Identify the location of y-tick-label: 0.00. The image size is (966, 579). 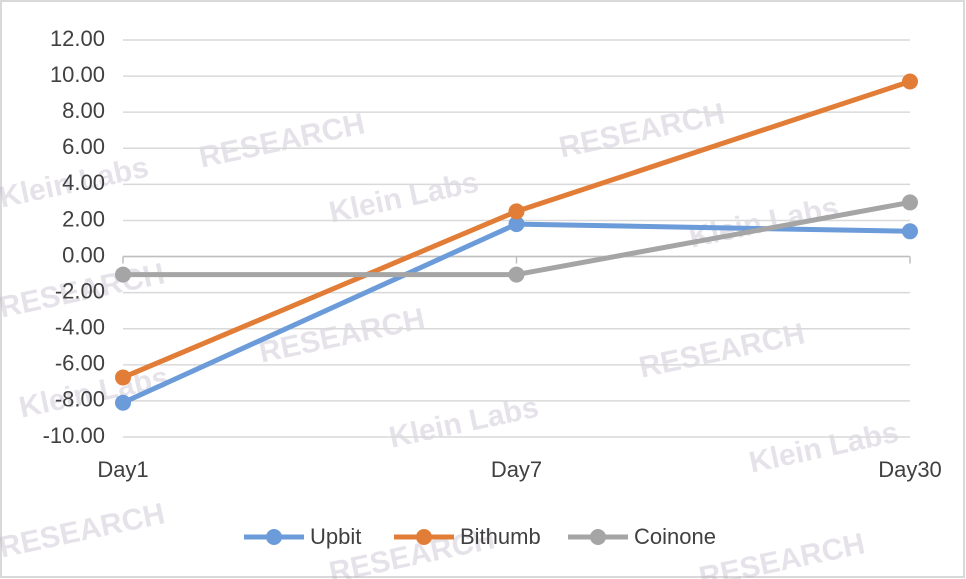
(83, 254).